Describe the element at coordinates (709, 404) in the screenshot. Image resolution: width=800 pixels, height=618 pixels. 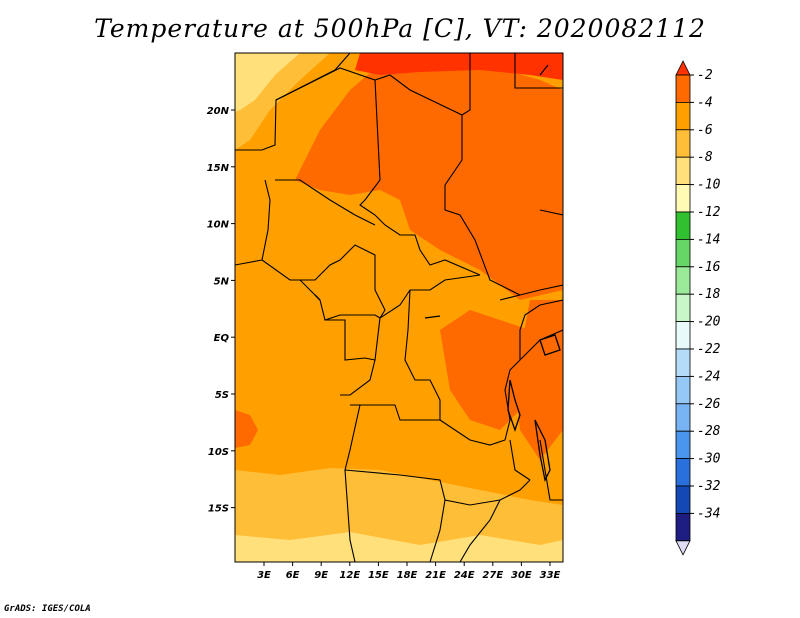
I see `colorbar-label: -26` at that location.